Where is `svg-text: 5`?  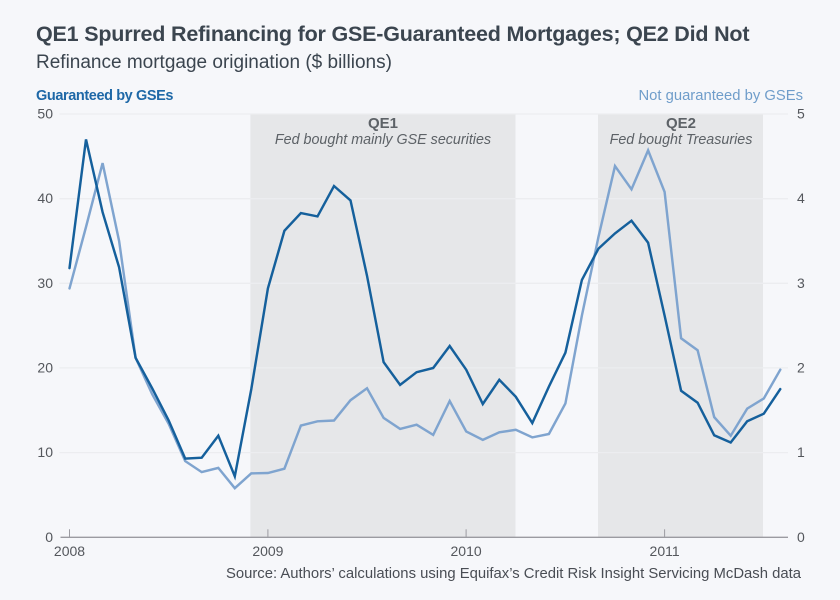 svg-text: 5 is located at coordinates (801, 114).